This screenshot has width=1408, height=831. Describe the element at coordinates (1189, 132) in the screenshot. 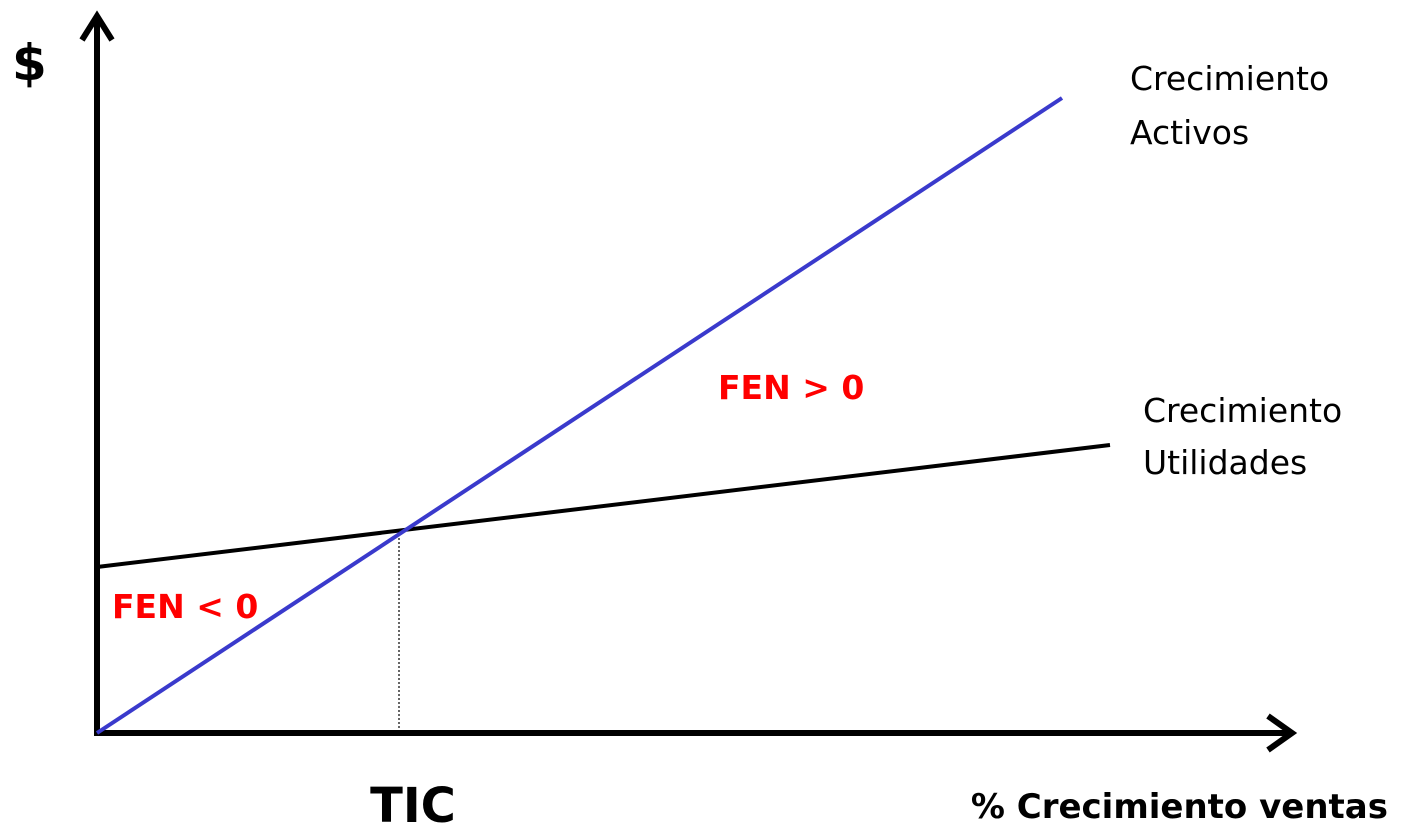

I see `line-label: Activos` at that location.